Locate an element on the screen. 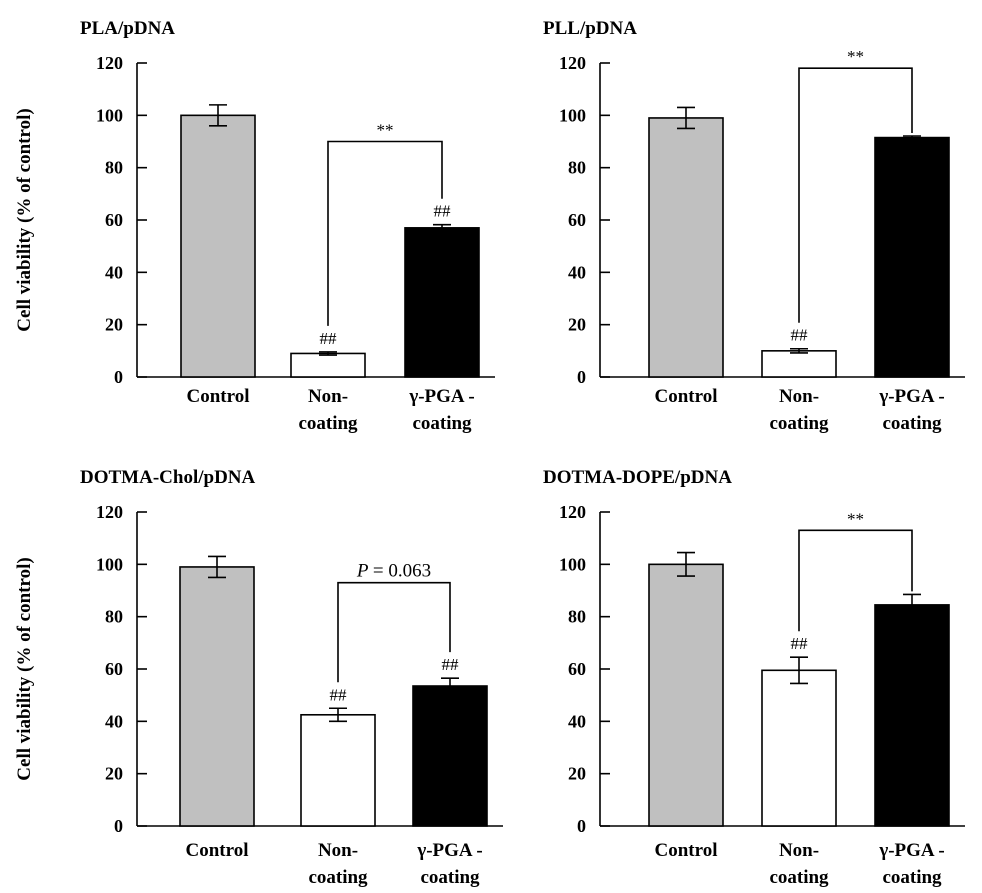  p-value: = 0.063 is located at coordinates (402, 571).